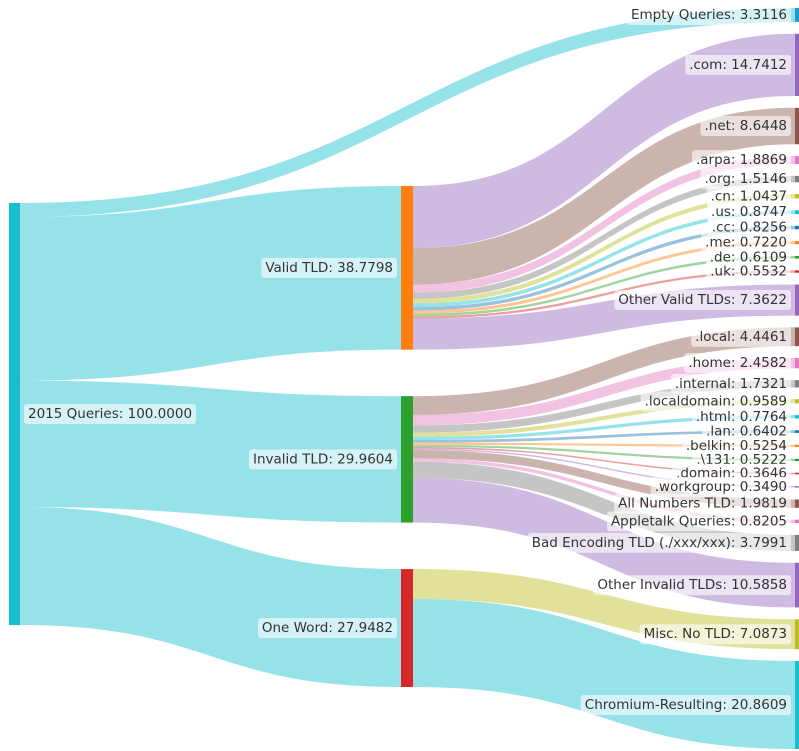 This screenshot has width=799, height=751. I want to click on node-label: .lan: 0.6402, so click(746, 432).